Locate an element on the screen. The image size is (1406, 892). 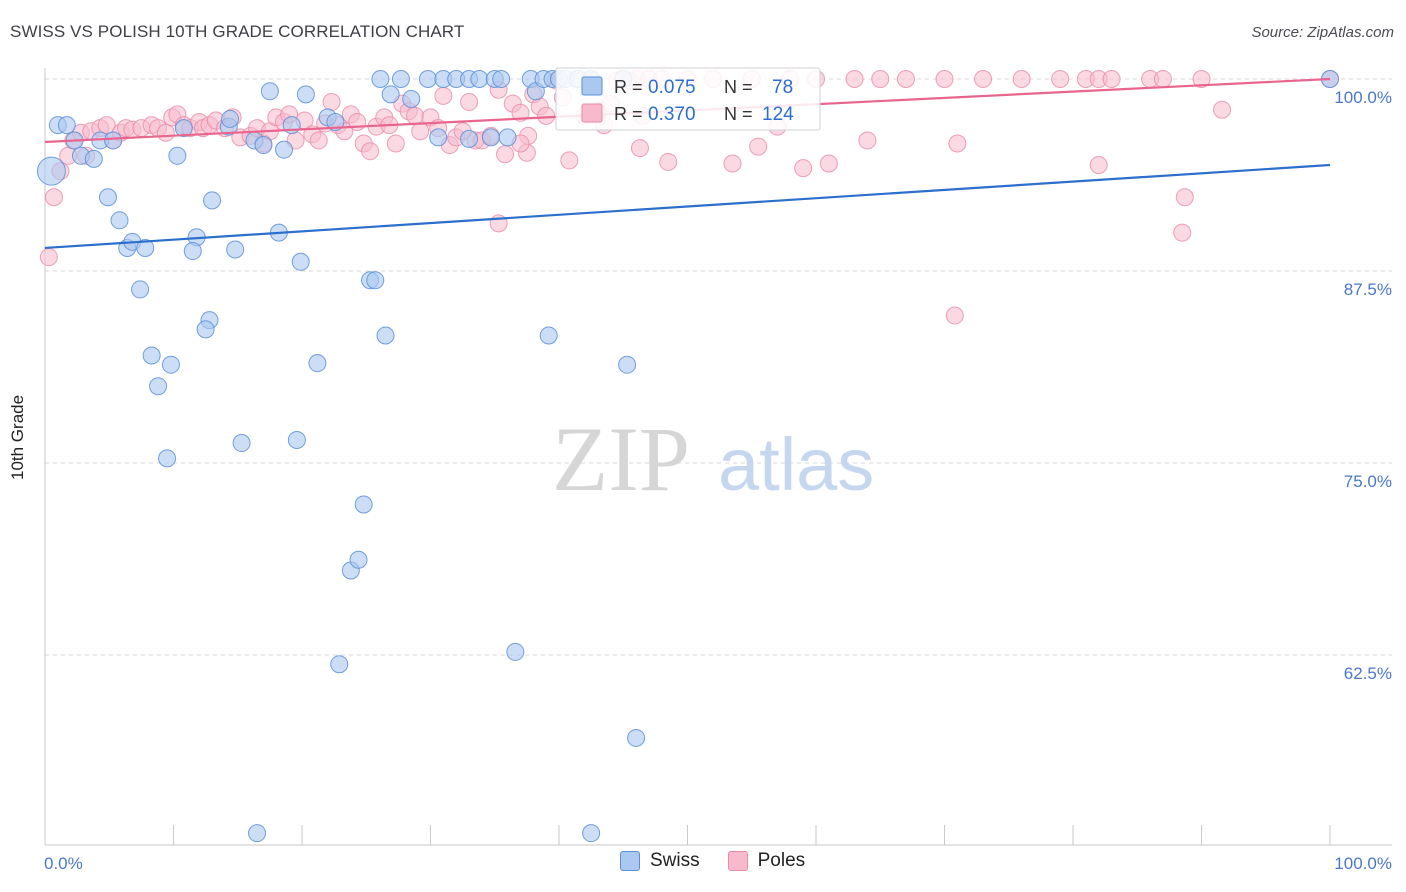
legend-swatch-poles is located at coordinates (592, 113).